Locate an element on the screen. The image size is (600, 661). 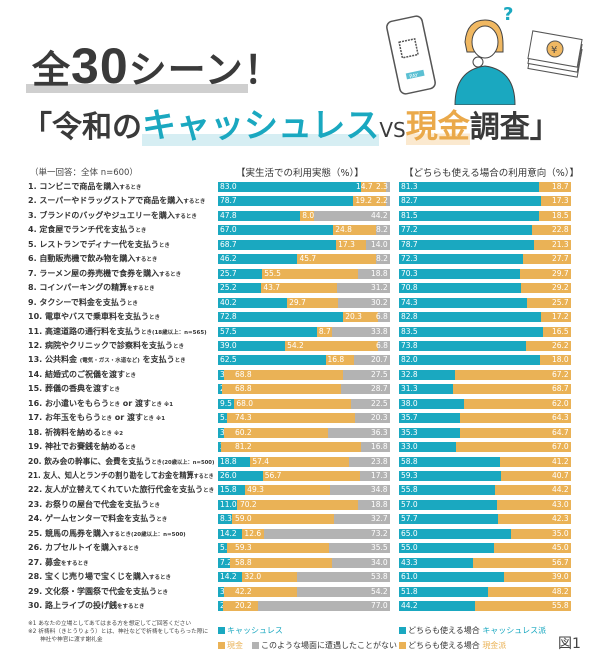
bar-value-label: 64.7 is located at coordinates (560, 432).